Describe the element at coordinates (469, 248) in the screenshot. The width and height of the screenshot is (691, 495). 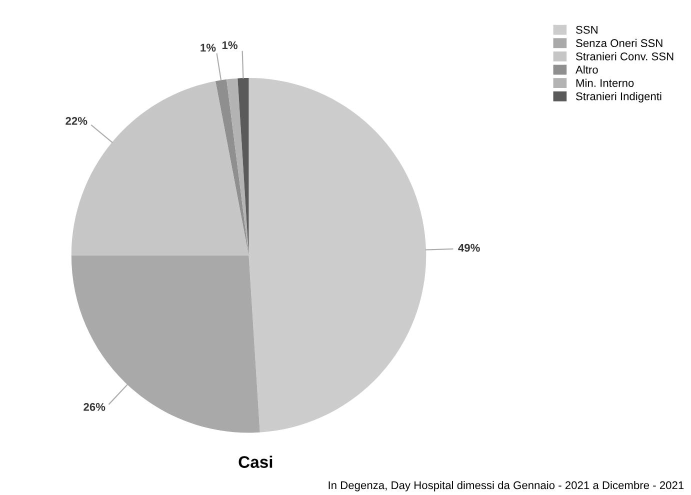
I see `data-label: 49%` at that location.